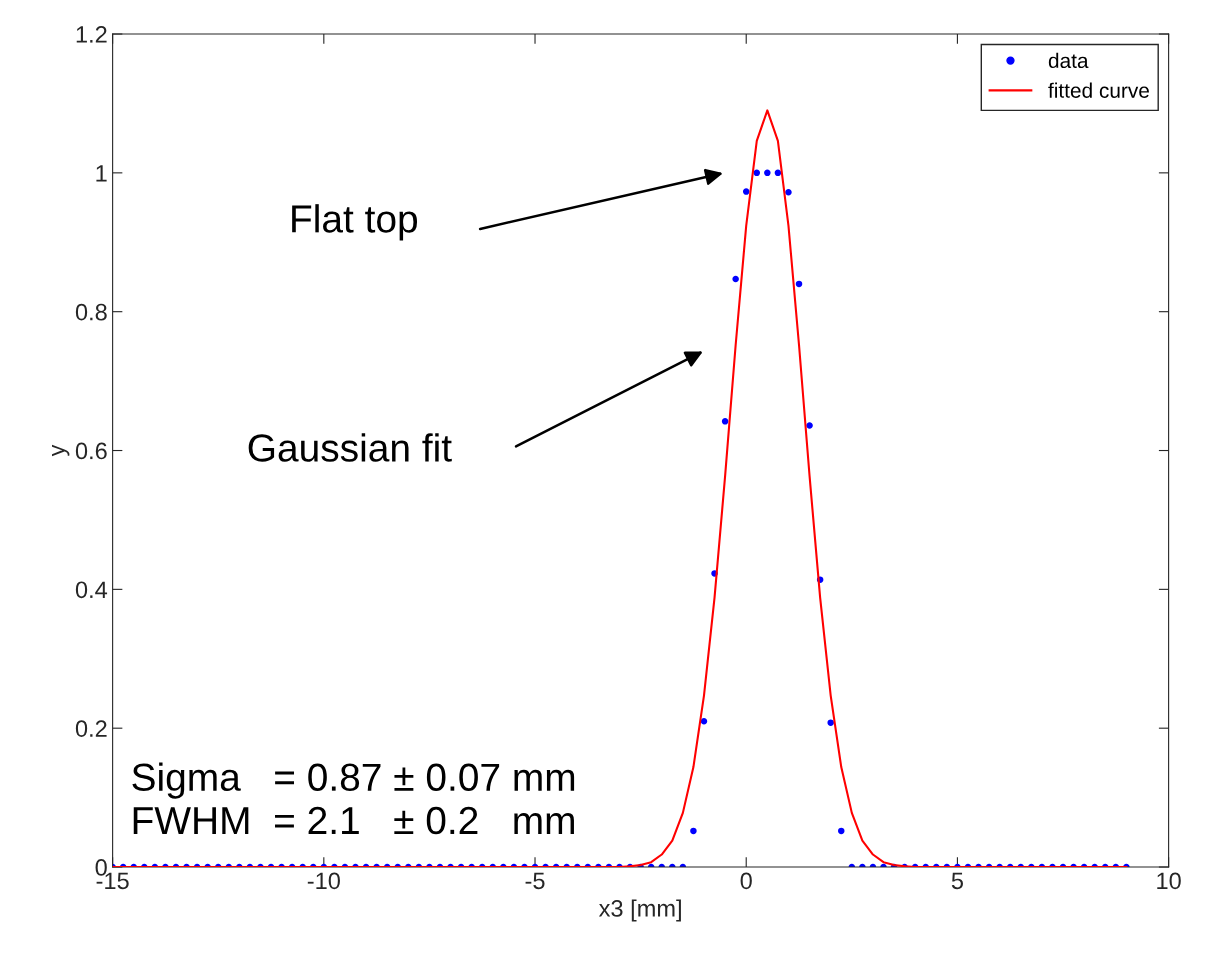 The image size is (1211, 972). What do you see at coordinates (353, 798) in the screenshot?
I see `annotation: Sigma = 0.87 ± 0.07 mm FWHM = 2.1 ± 0.2 mm` at bounding box center [353, 798].